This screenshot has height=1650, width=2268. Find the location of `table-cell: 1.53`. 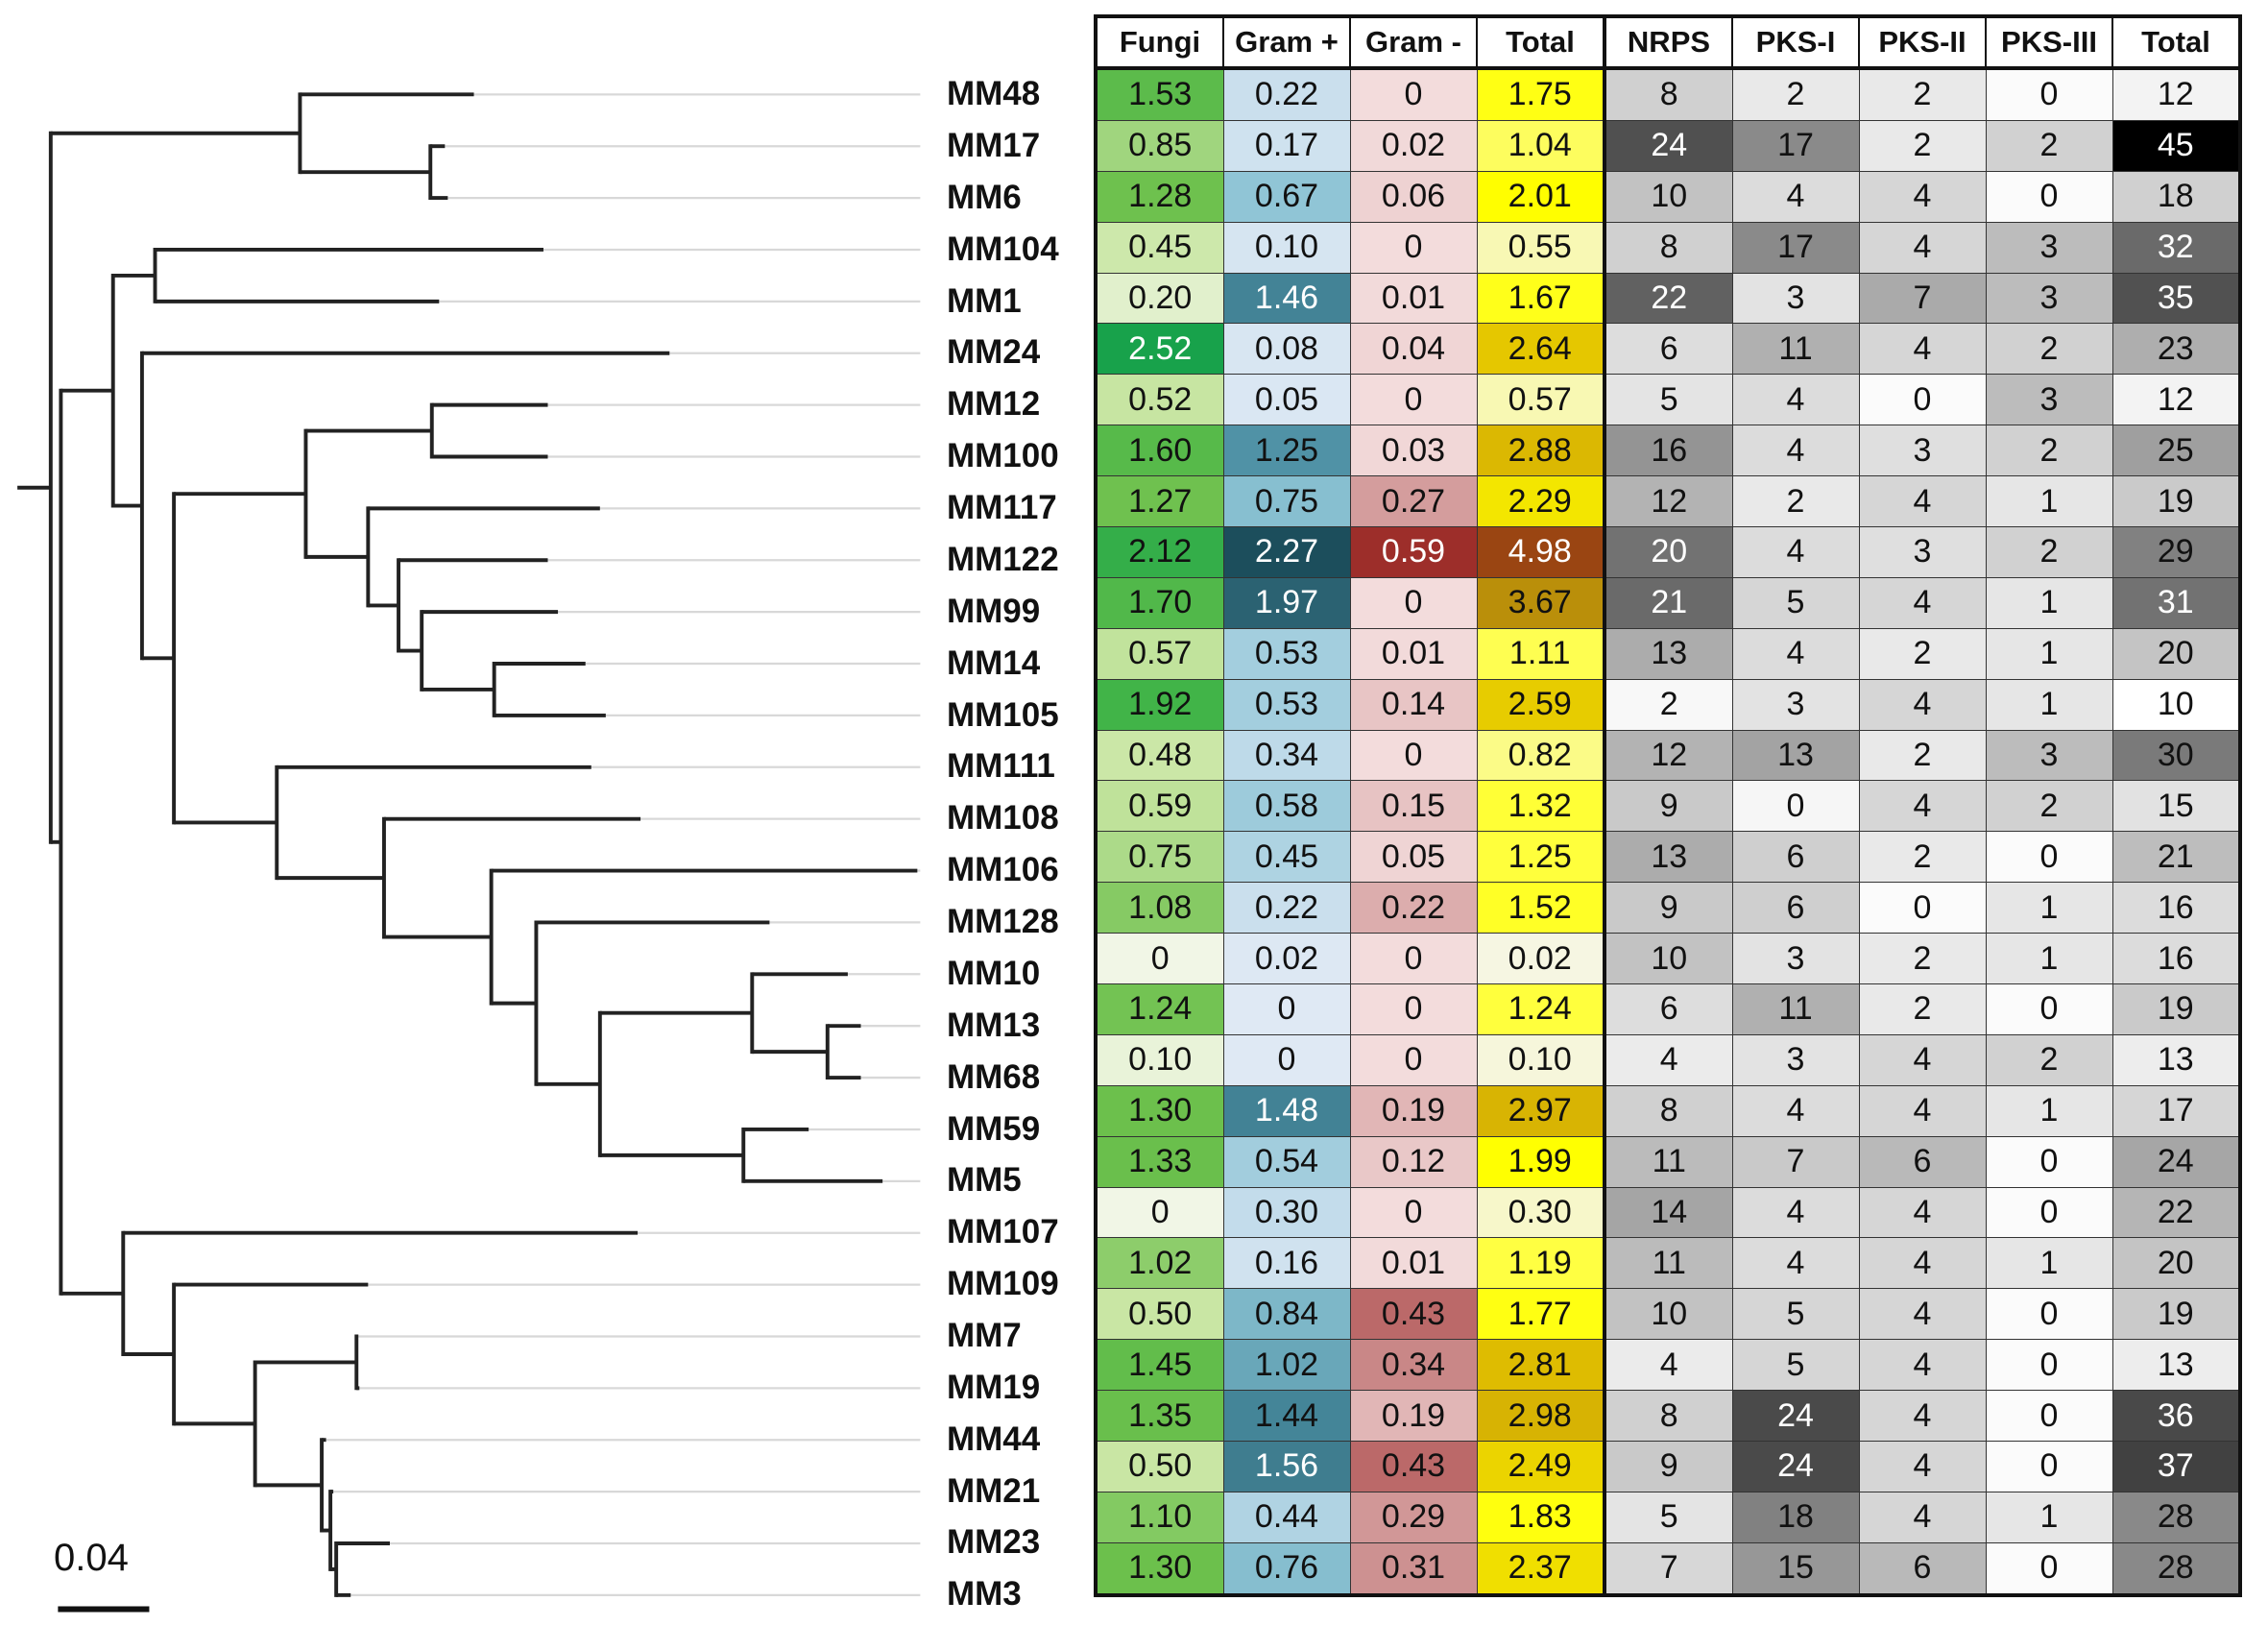

table-cell: 1.53 is located at coordinates (1159, 94).